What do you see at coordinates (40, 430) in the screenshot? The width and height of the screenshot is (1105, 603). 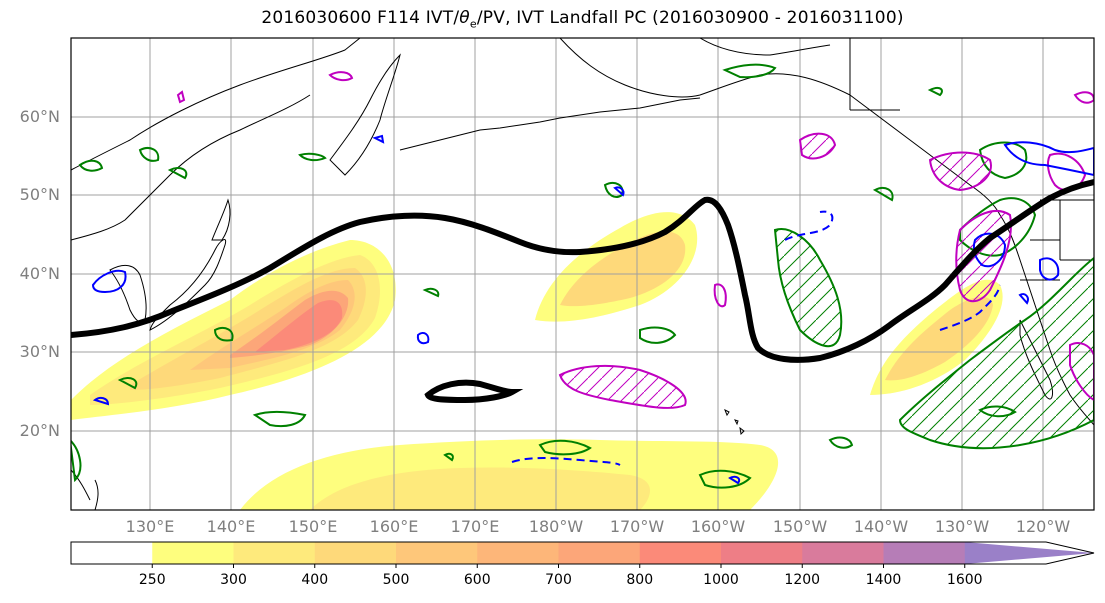 I see `lat-label: 20°N` at bounding box center [40, 430].